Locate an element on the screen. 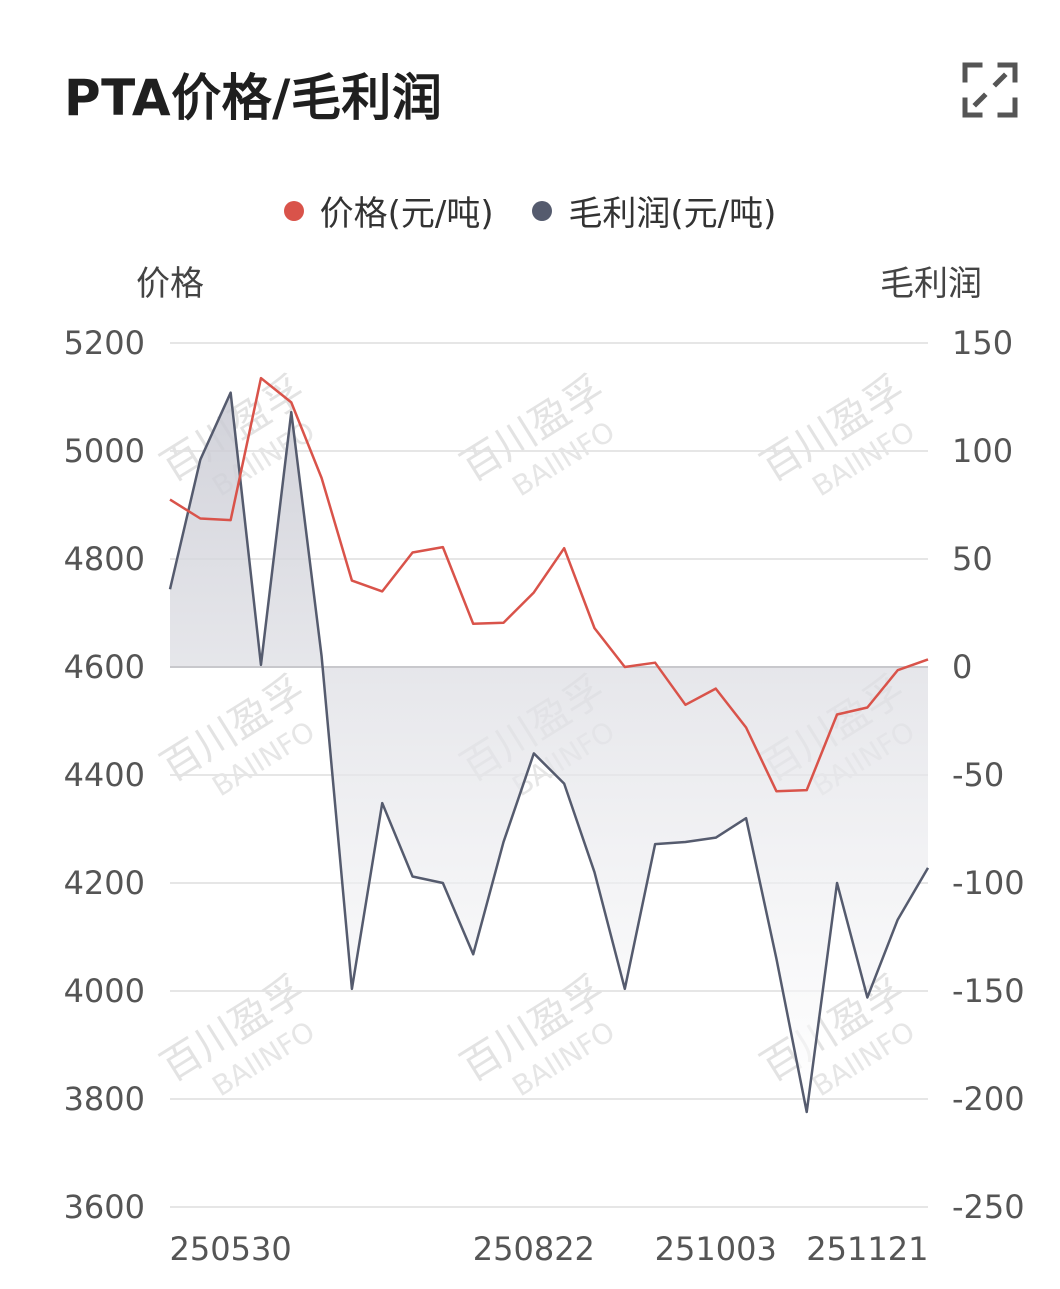 The height and width of the screenshot is (1289, 1060). y-left-tick-label: 4000 is located at coordinates (104, 991).